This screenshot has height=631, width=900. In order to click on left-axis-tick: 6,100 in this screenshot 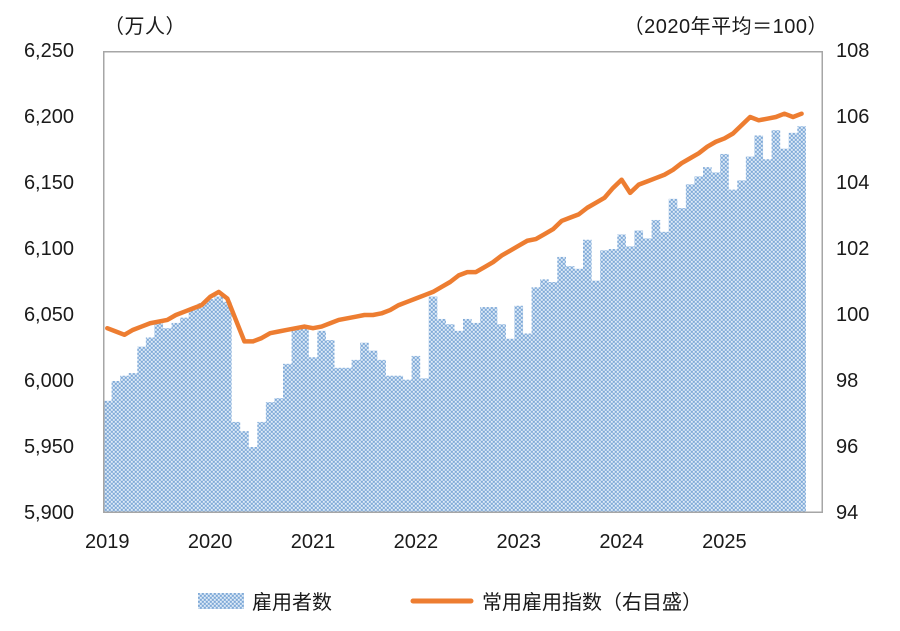, I will do `click(48, 249)`.